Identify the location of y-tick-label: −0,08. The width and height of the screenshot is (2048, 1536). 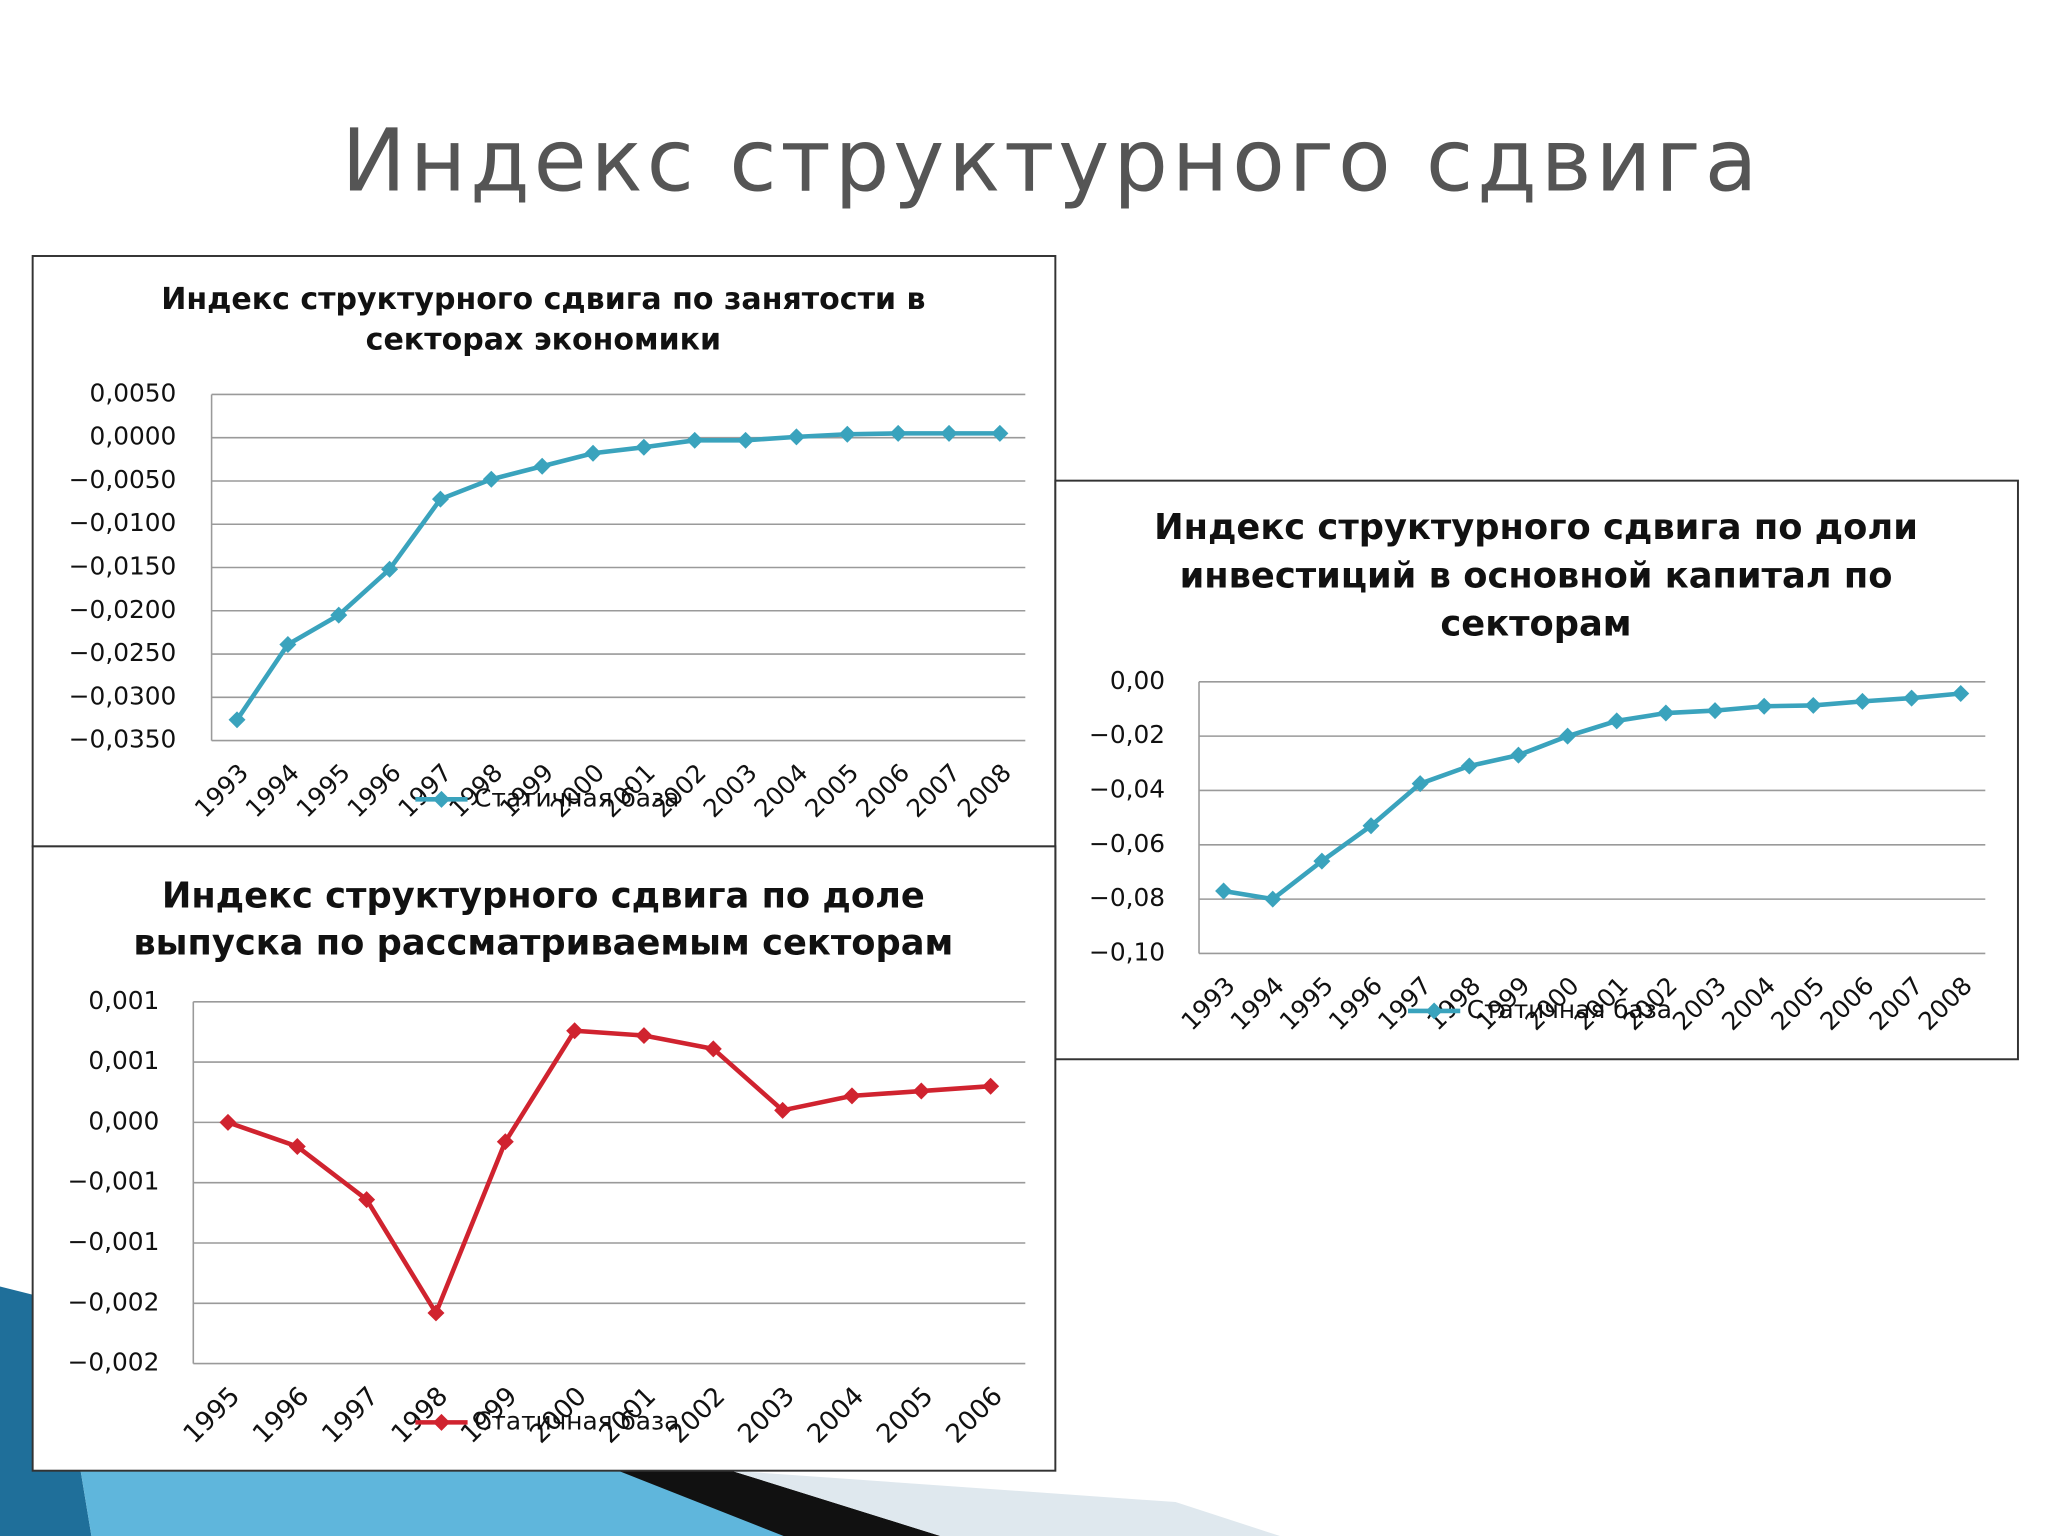
(1127, 897).